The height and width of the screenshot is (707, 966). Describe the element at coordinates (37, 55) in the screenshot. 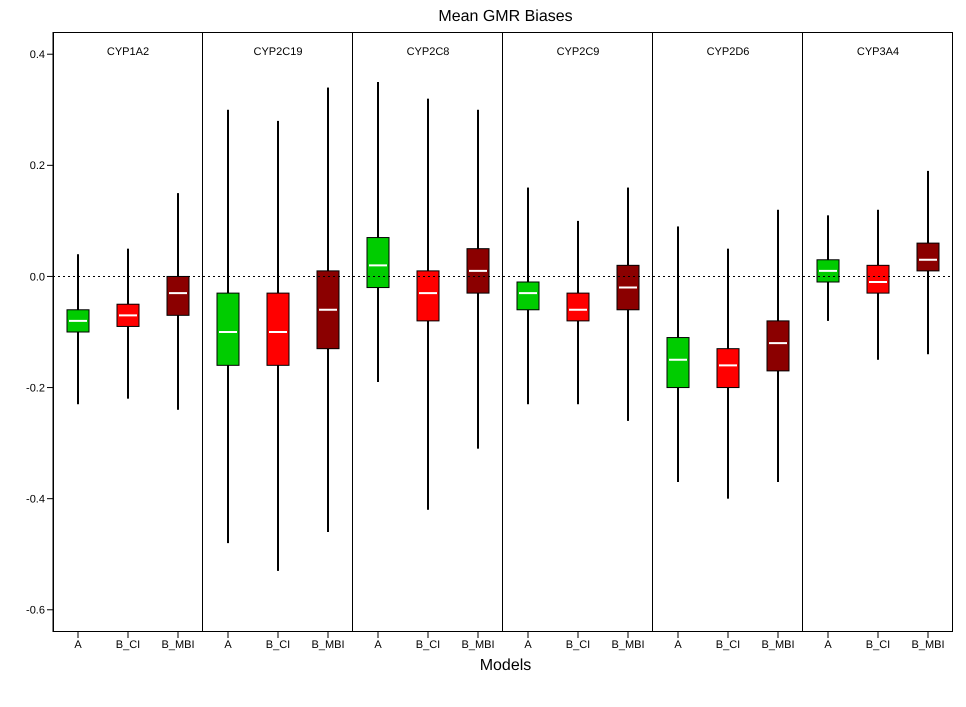

I see `y-tick-label: 0.4` at that location.